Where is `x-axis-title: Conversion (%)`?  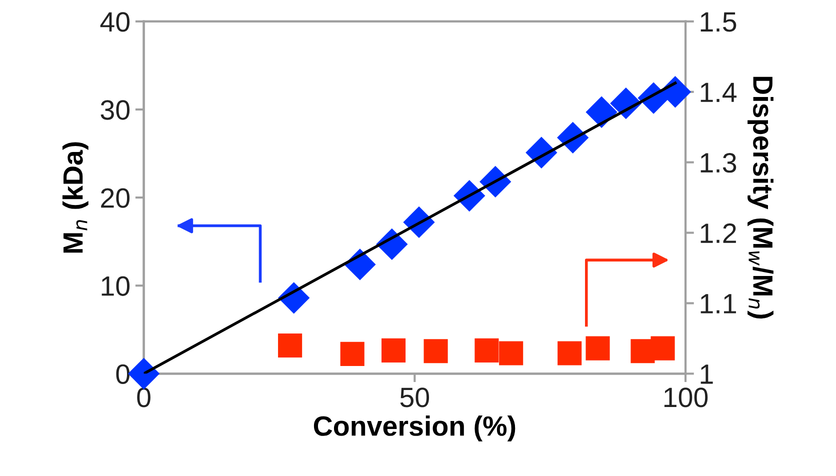
x-axis-title: Conversion (%) is located at coordinates (415, 429).